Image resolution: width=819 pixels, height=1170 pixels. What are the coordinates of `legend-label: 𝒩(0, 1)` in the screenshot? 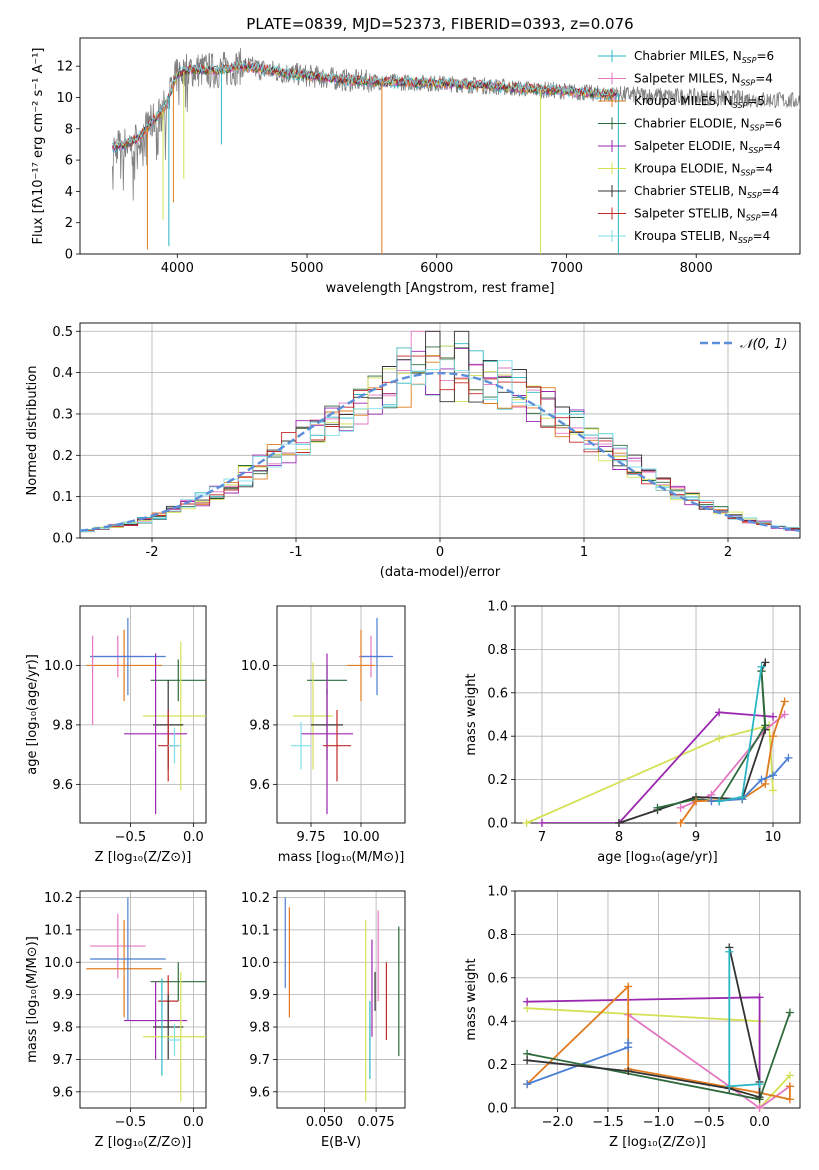 It's located at (763, 344).